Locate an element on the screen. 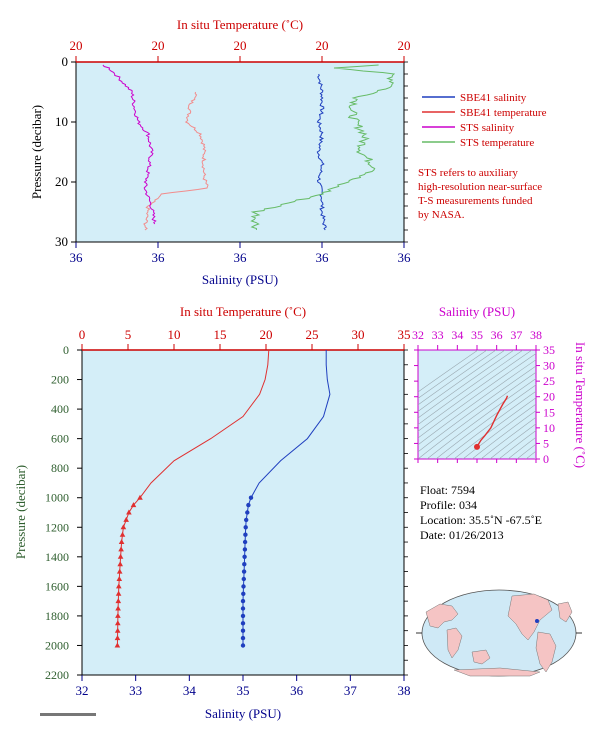 This screenshot has height=736, width=601. ts-right-axis-label: In situ Temperature (˚C) is located at coordinates (580, 405).